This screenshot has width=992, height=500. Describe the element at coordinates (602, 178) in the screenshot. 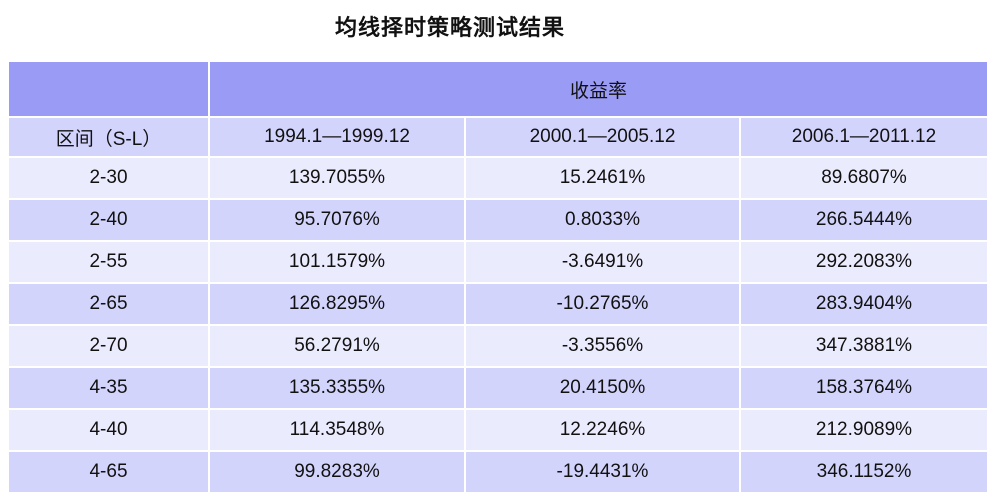

I see `value-cell: 15.2461%` at that location.